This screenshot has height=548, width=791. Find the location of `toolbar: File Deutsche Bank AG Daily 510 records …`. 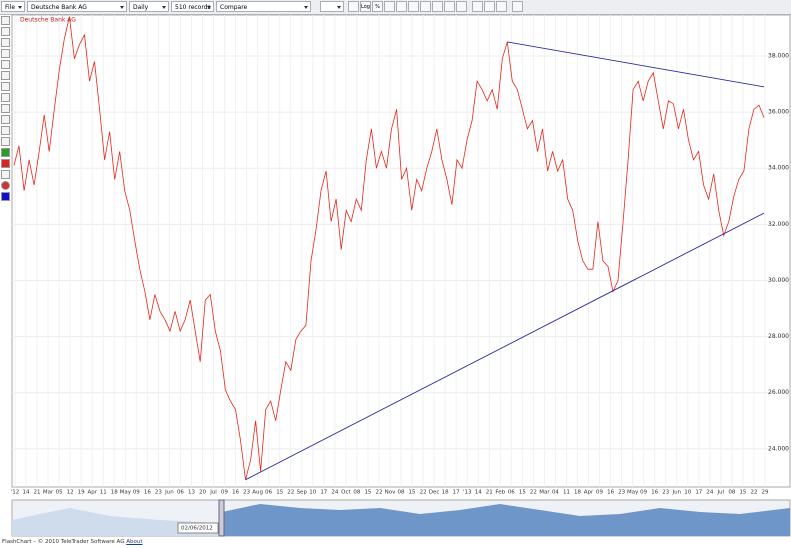

toolbar: File Deutsche Bank AG Daily 510 records … is located at coordinates (395, 7).